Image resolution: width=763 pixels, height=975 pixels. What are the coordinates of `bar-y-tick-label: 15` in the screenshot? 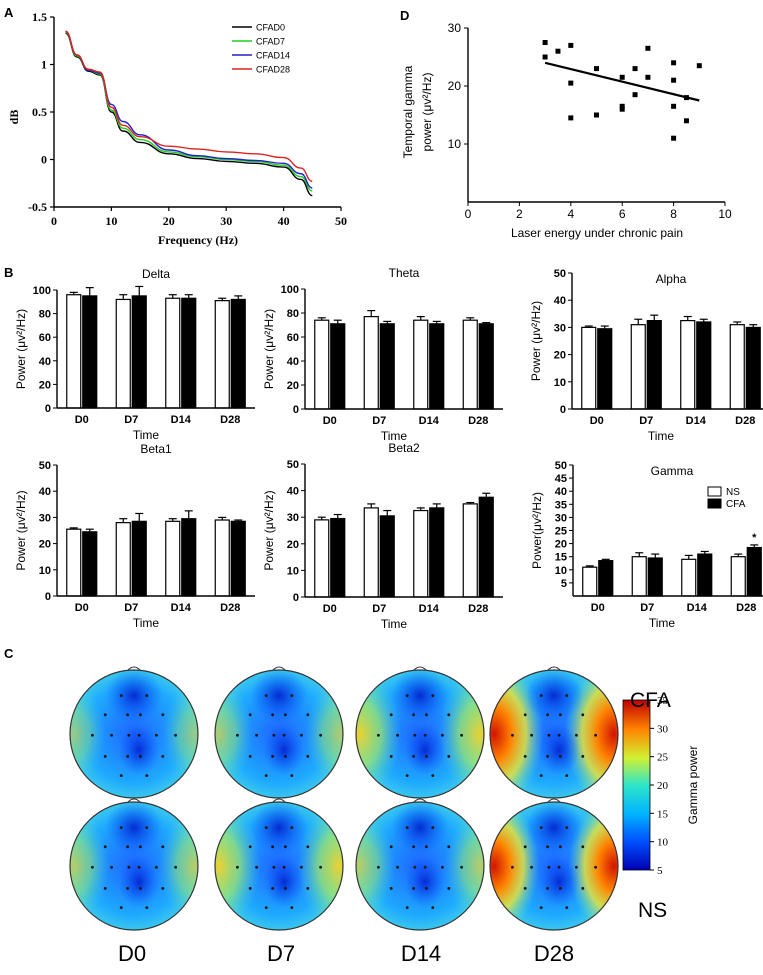 It's located at (561, 558).